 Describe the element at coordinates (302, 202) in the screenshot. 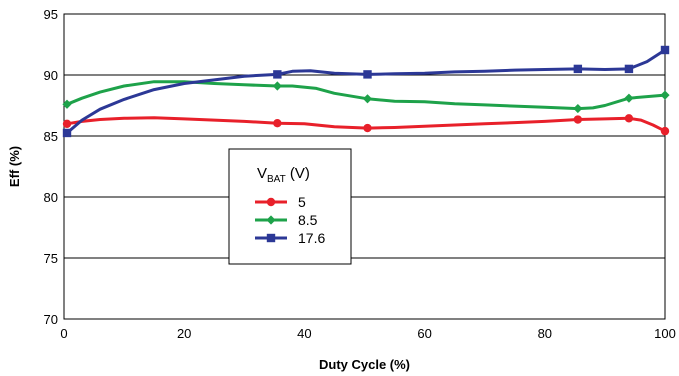

I see `legend-label: 5` at that location.